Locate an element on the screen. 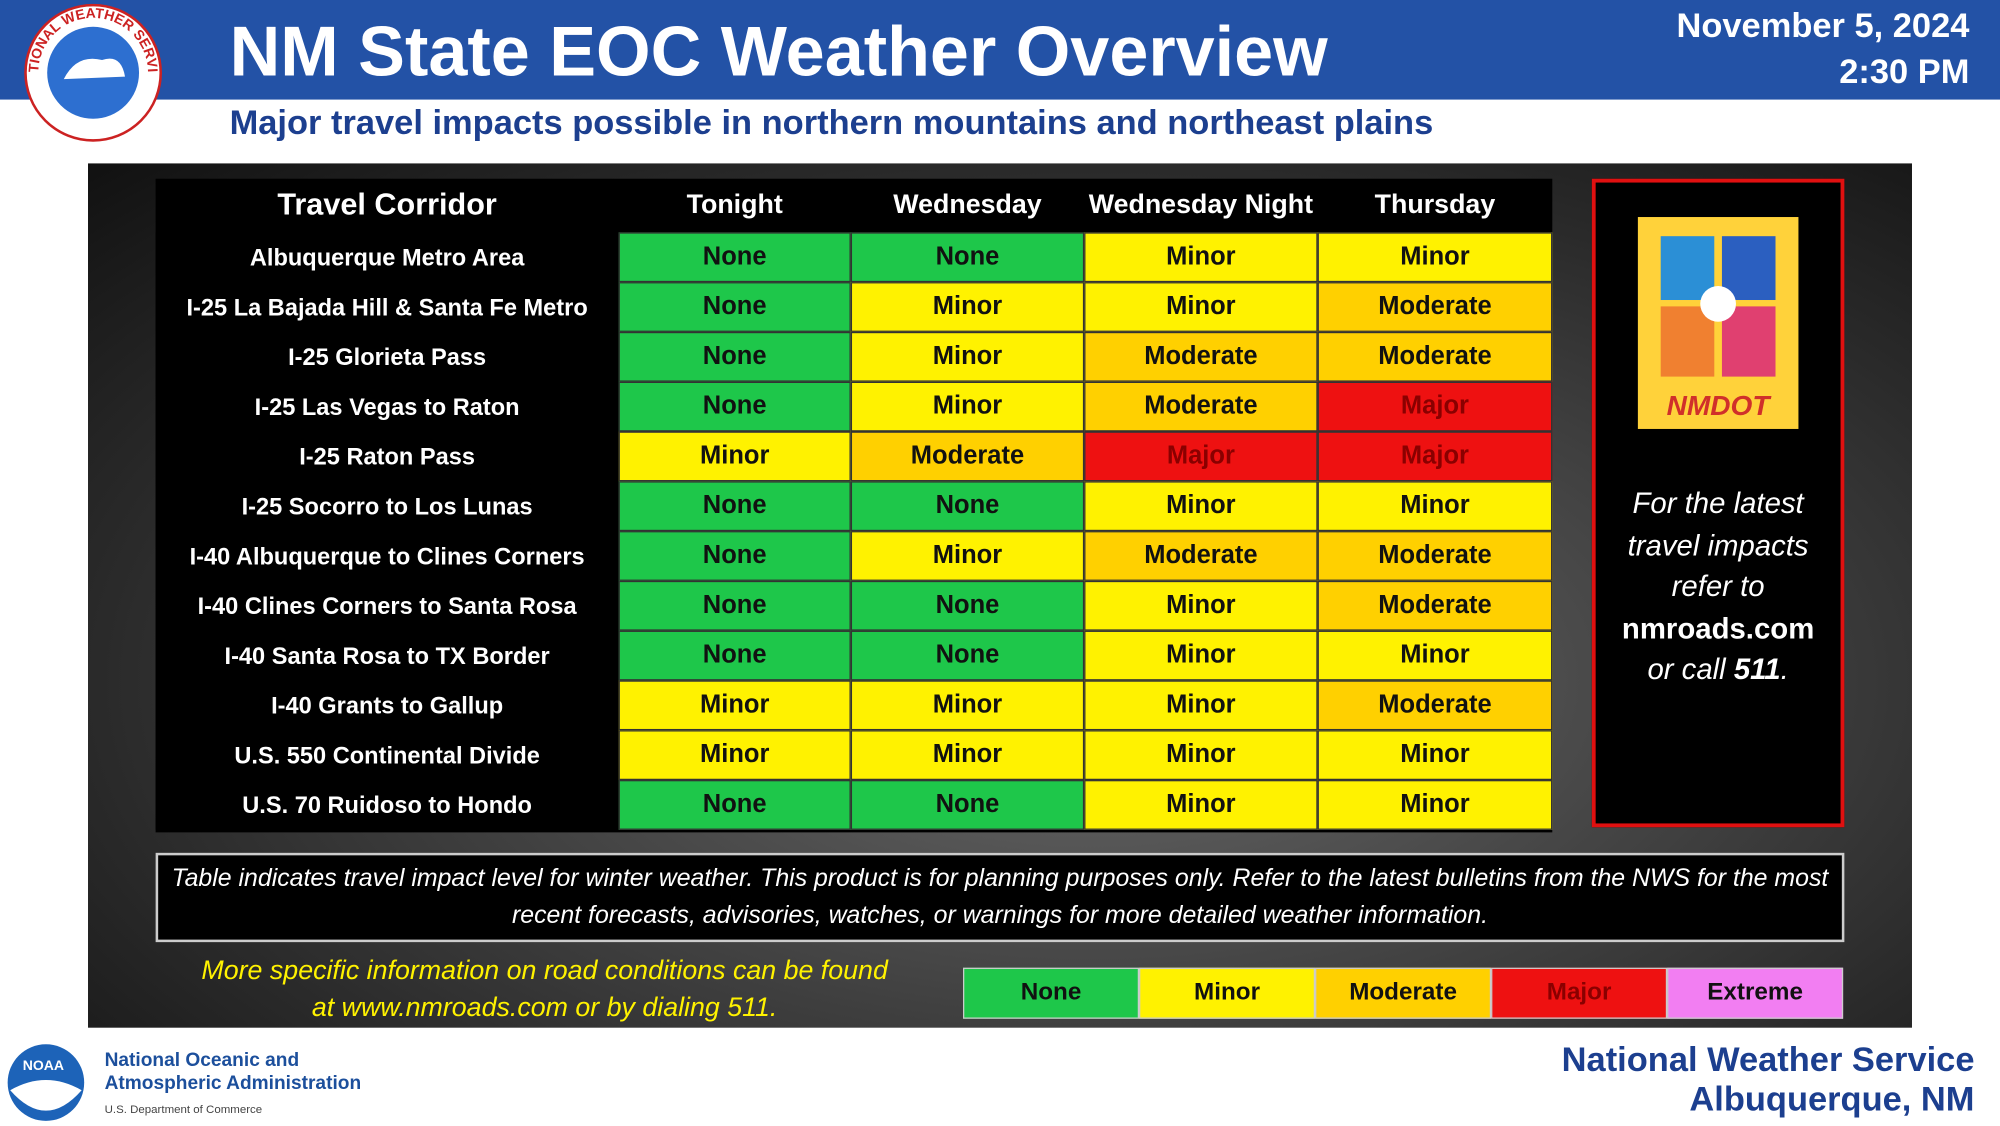 This screenshot has width=2000, height=1126. sidebar-line: refer to is located at coordinates (1718, 586).